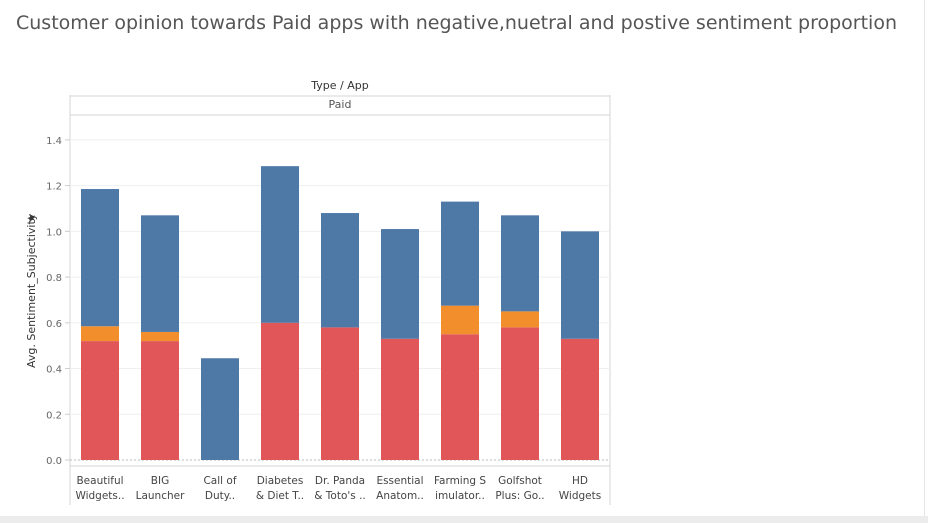 The height and width of the screenshot is (523, 928). Describe the element at coordinates (519, 496) in the screenshot. I see `x-tick-label: Plus: Go..` at that location.